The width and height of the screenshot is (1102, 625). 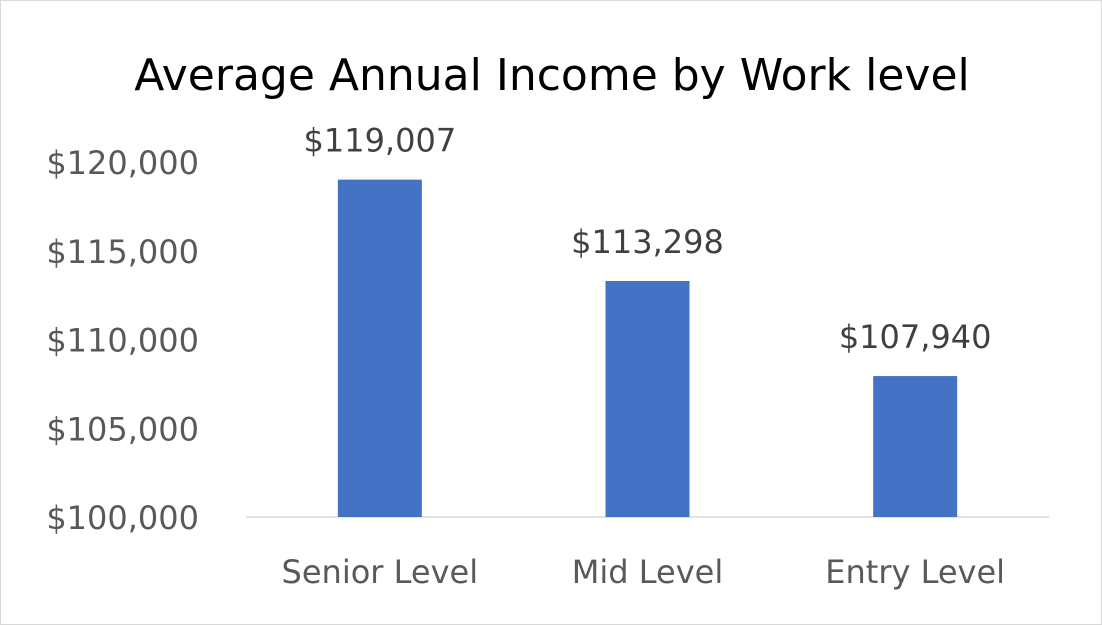 What do you see at coordinates (122, 518) in the screenshot?
I see `y-tick-label: $100,000` at bounding box center [122, 518].